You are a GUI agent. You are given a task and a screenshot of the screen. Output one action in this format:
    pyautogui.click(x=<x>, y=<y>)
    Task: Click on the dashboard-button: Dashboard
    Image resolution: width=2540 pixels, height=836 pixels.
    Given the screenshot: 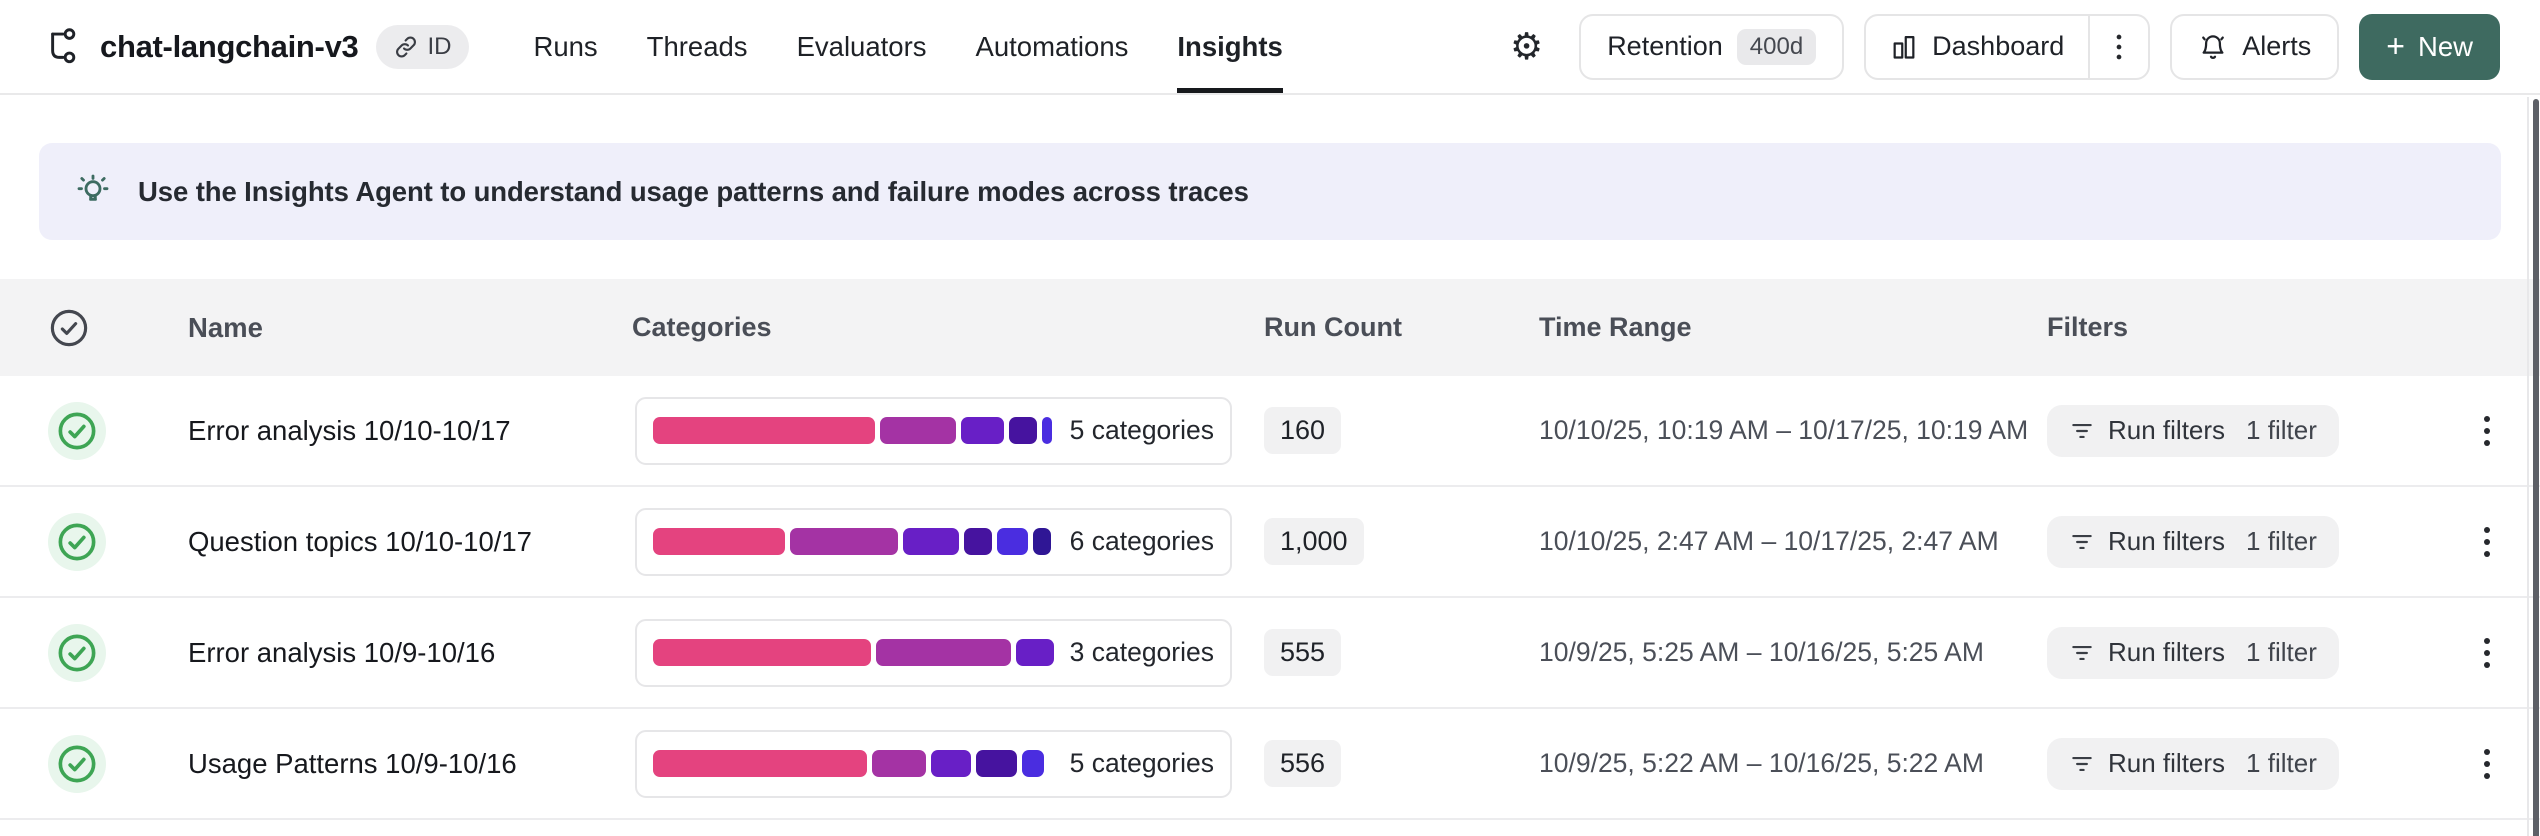 What is the action you would take?
    pyautogui.click(x=1977, y=47)
    